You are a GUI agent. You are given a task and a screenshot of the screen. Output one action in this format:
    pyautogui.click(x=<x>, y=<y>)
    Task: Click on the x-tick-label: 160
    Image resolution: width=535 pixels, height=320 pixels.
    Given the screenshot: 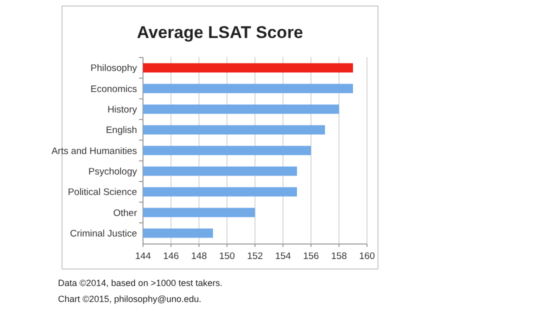 What is the action you would take?
    pyautogui.click(x=367, y=256)
    